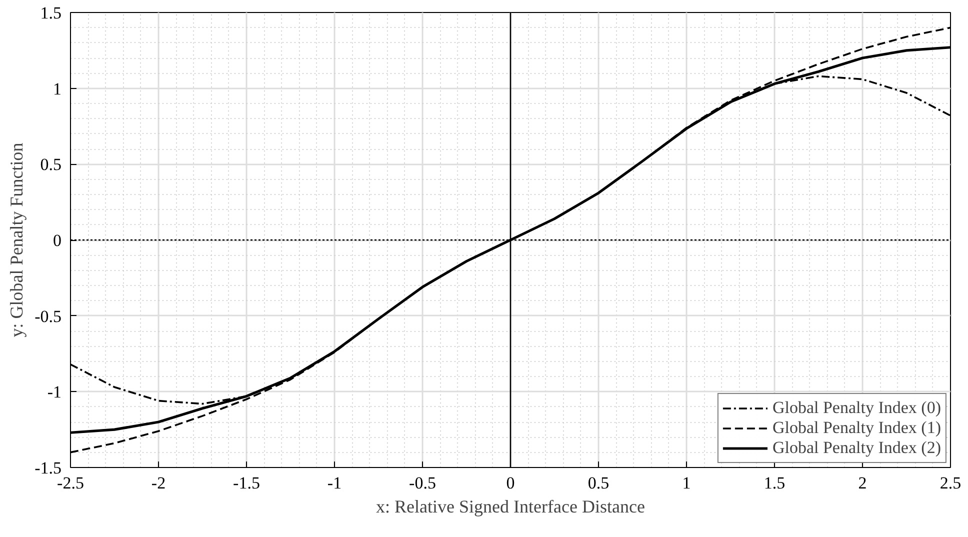 This screenshot has height=537, width=968. Describe the element at coordinates (599, 483) in the screenshot. I see `x-tick-label: 0.5` at that location.